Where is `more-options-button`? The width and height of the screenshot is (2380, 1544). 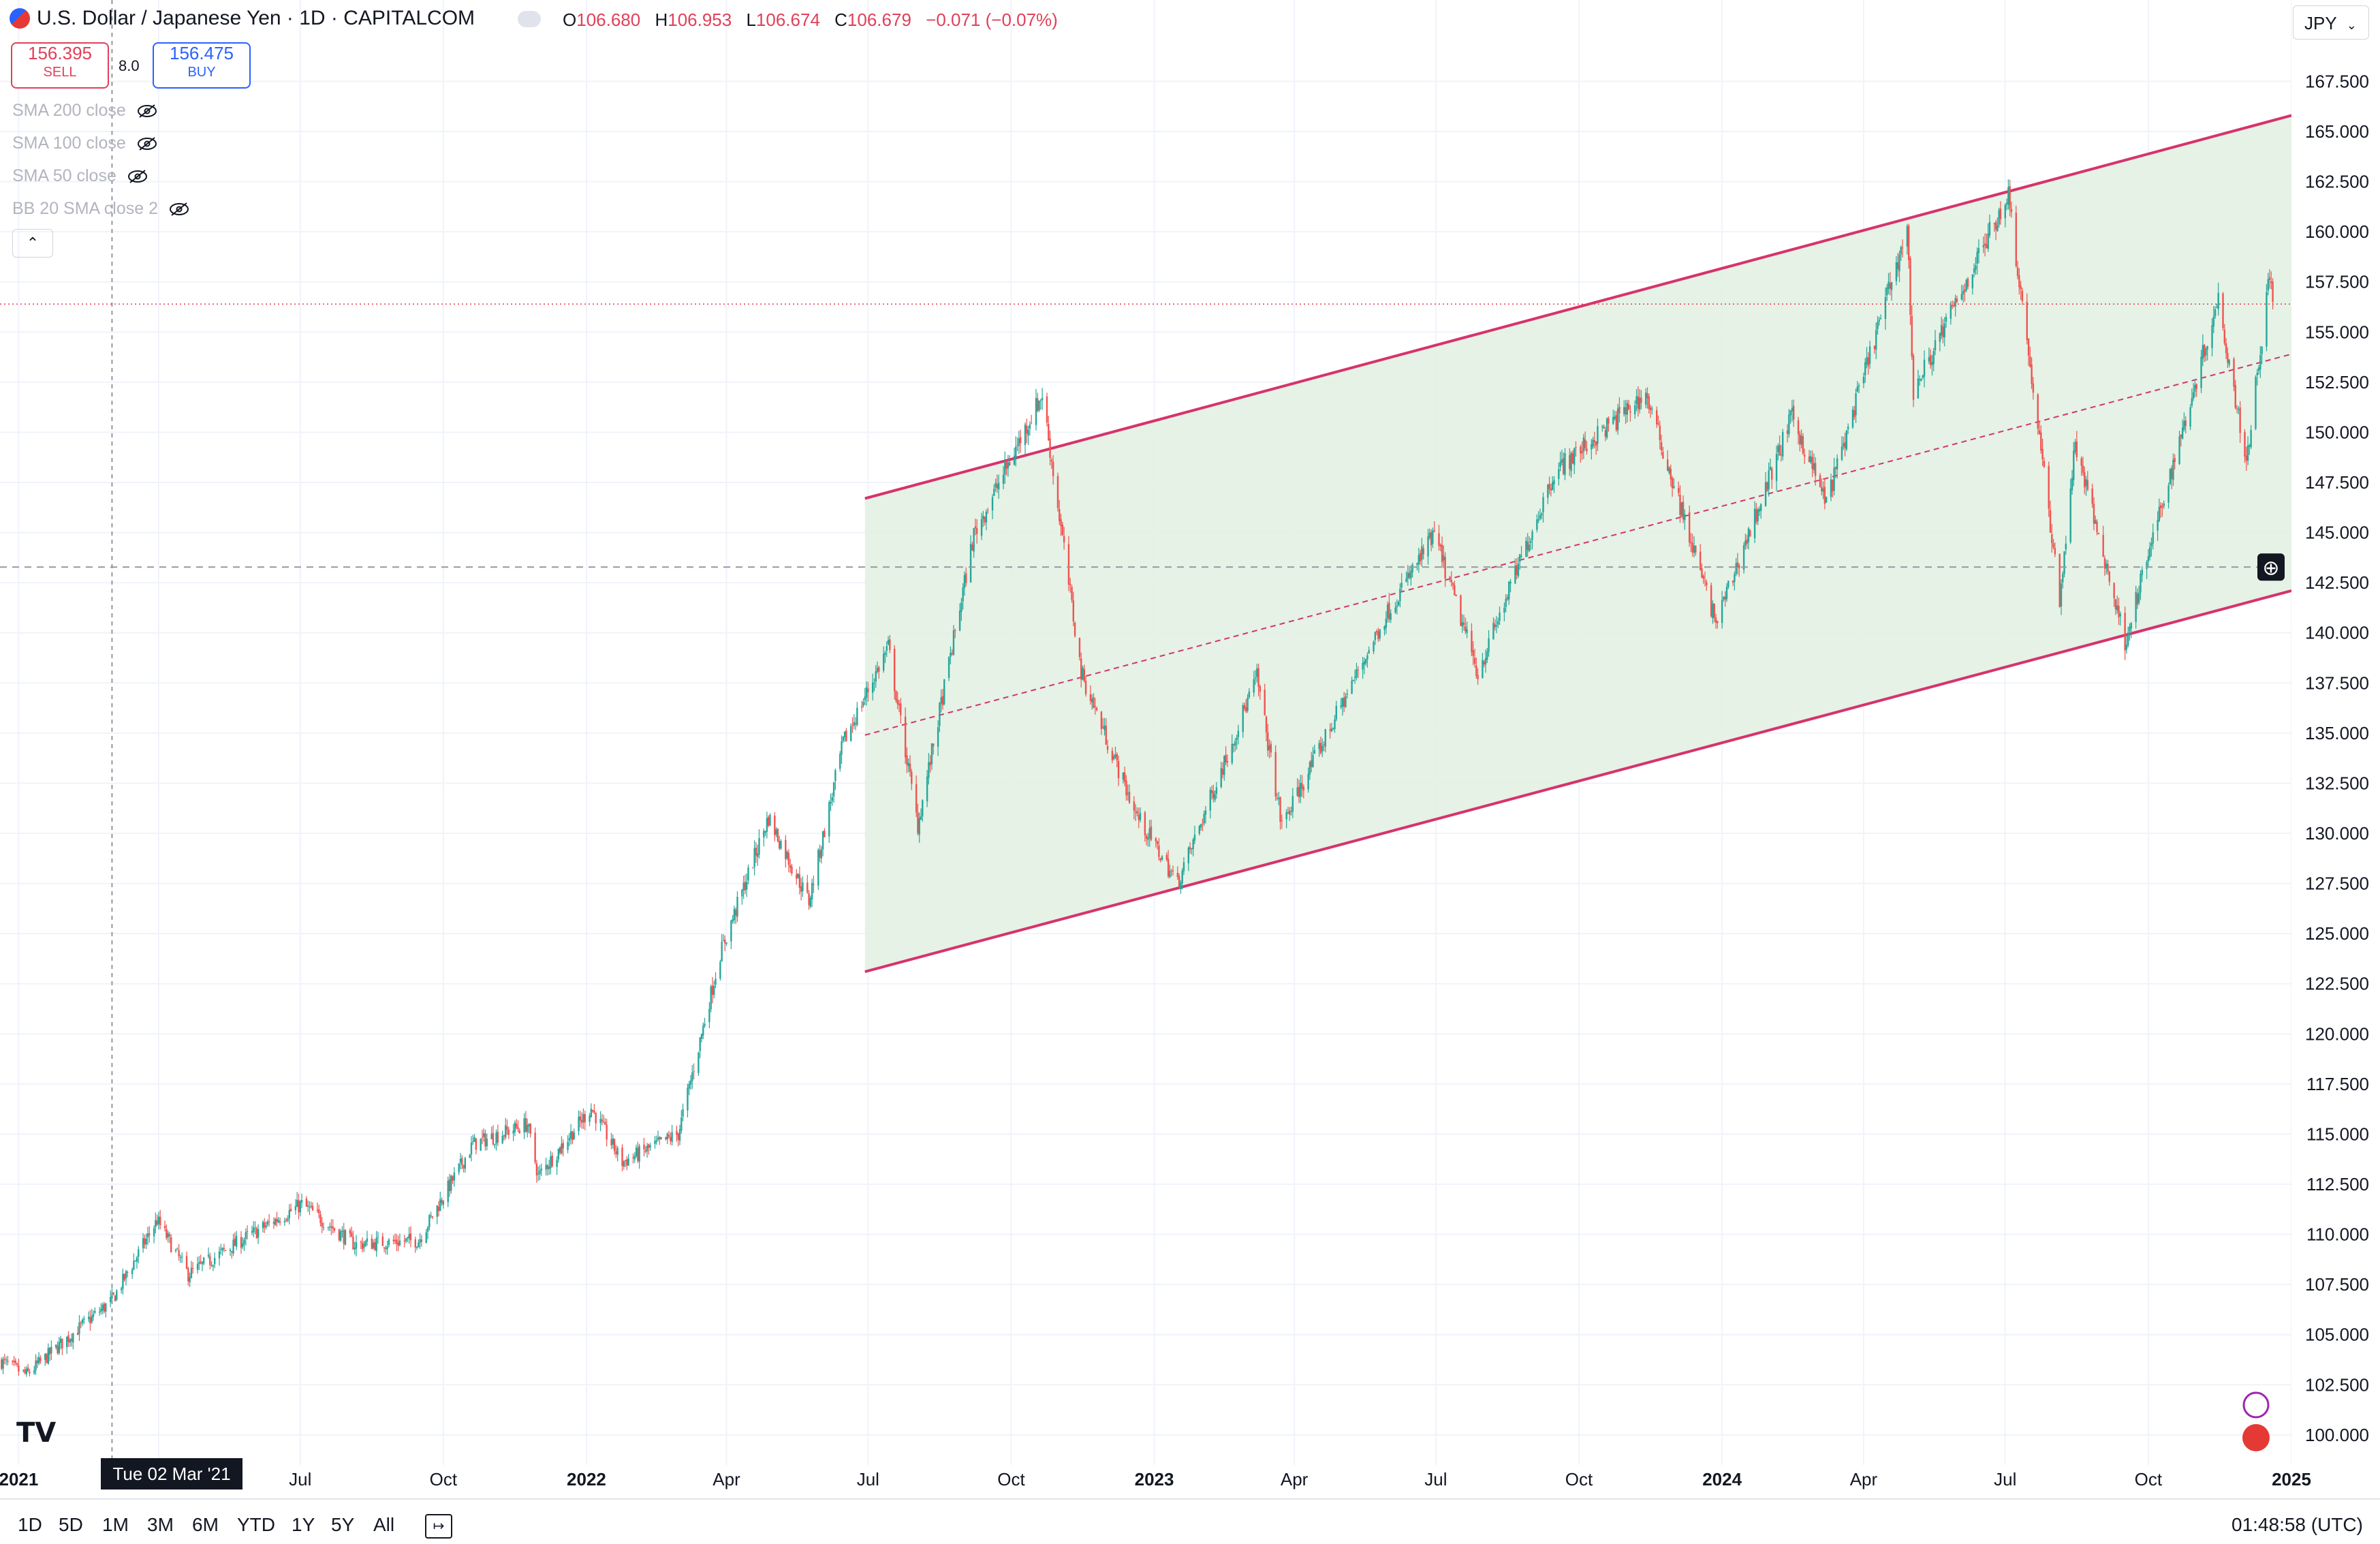
more-options-button is located at coordinates (529, 19).